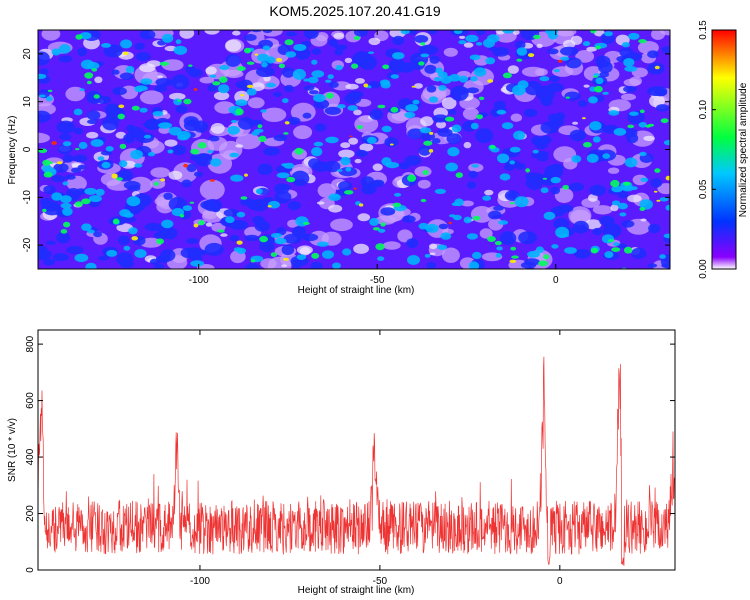 The height and width of the screenshot is (600, 750). What do you see at coordinates (743, 149) in the screenshot?
I see `colorbar-label: Normalized spectral amplitude` at bounding box center [743, 149].